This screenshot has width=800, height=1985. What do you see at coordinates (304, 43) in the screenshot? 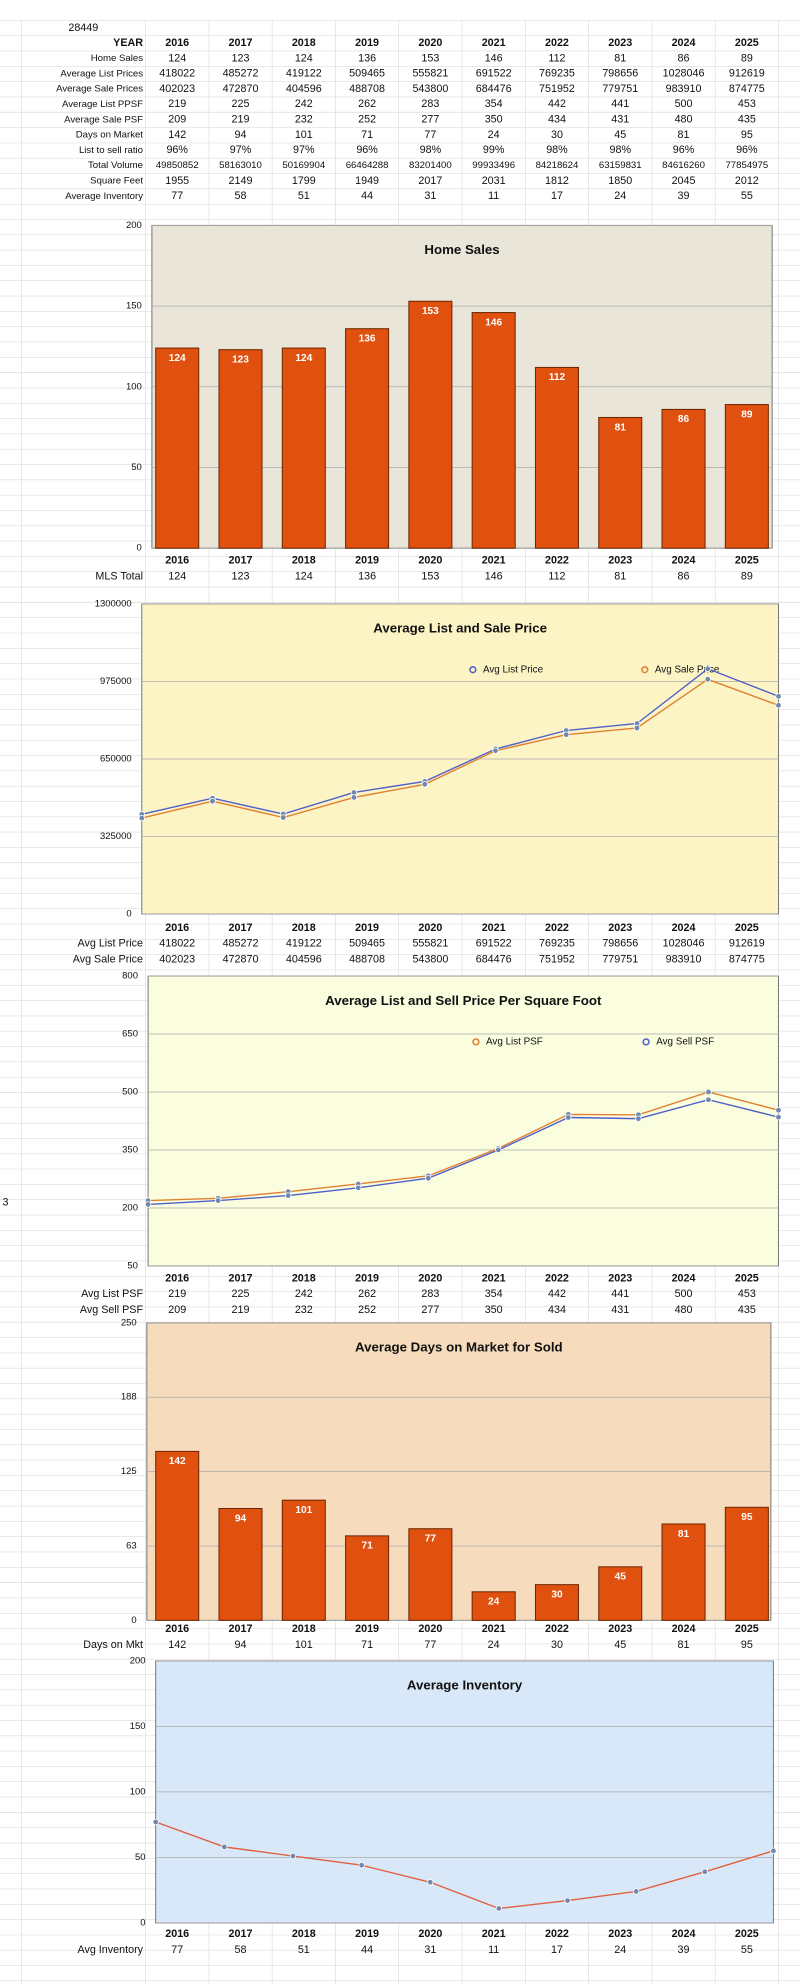
I see `table-header: 2018` at bounding box center [304, 43].